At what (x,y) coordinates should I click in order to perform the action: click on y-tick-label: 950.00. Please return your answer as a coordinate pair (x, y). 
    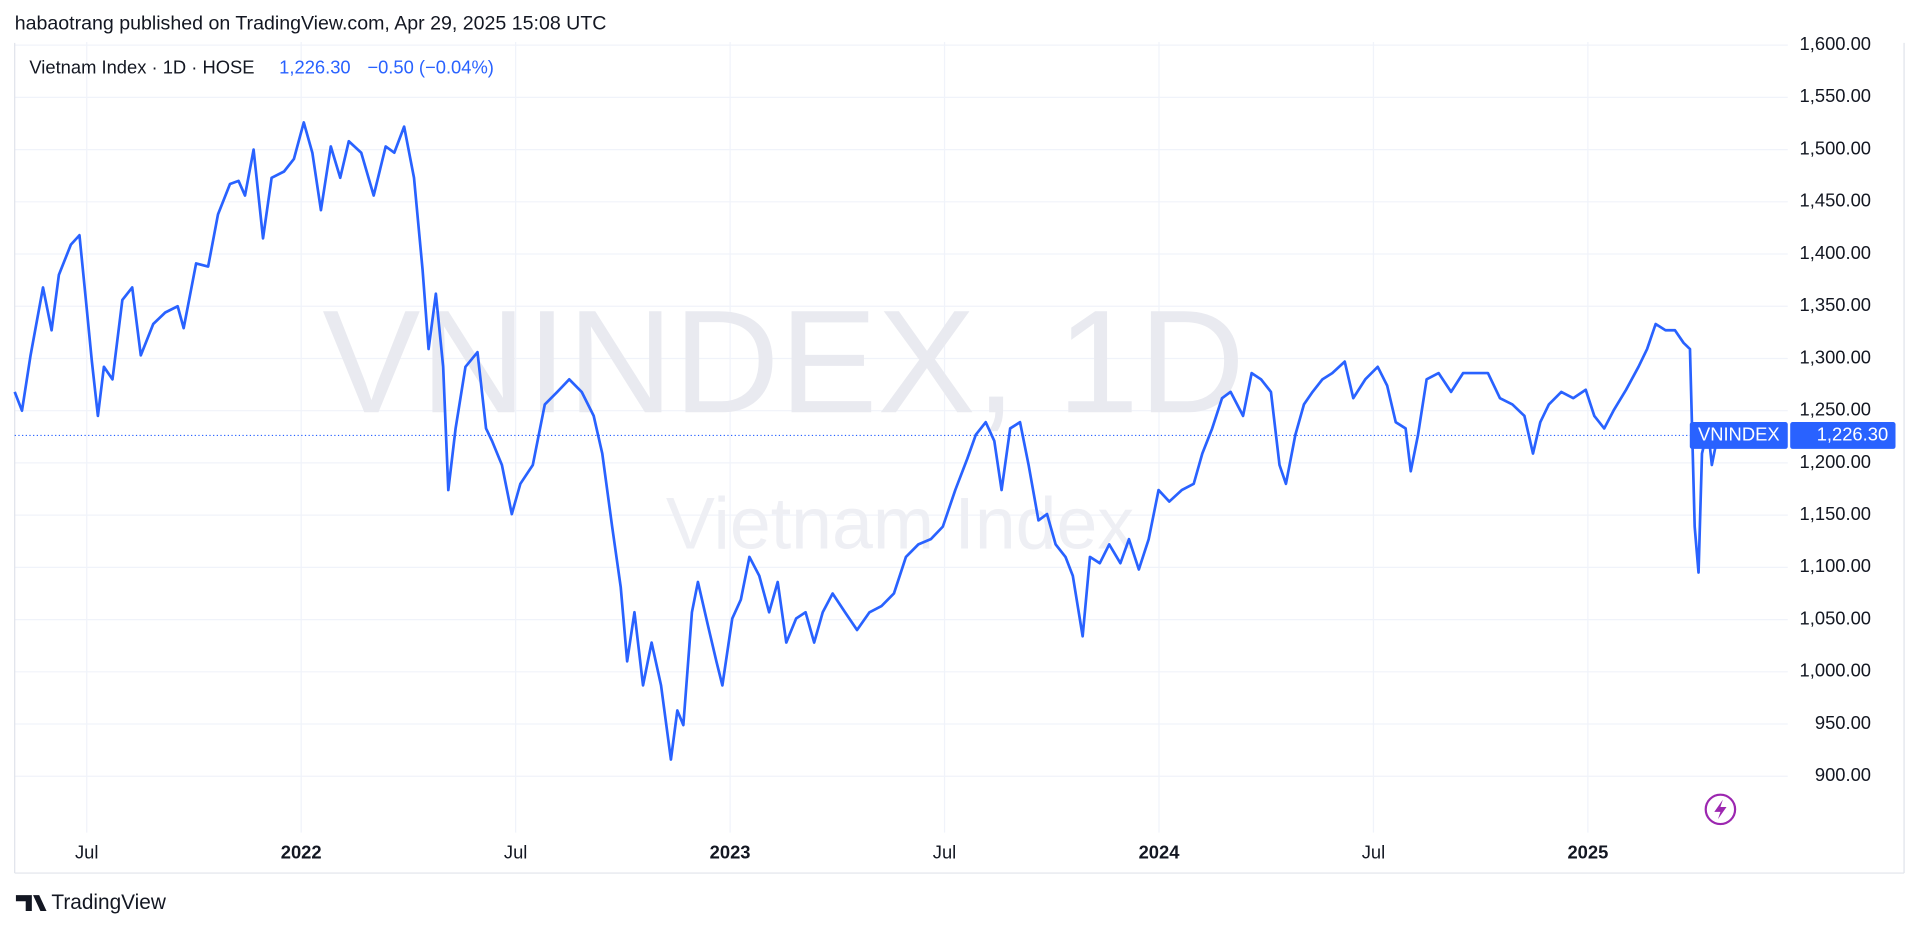
    Looking at the image, I should click on (1843, 722).